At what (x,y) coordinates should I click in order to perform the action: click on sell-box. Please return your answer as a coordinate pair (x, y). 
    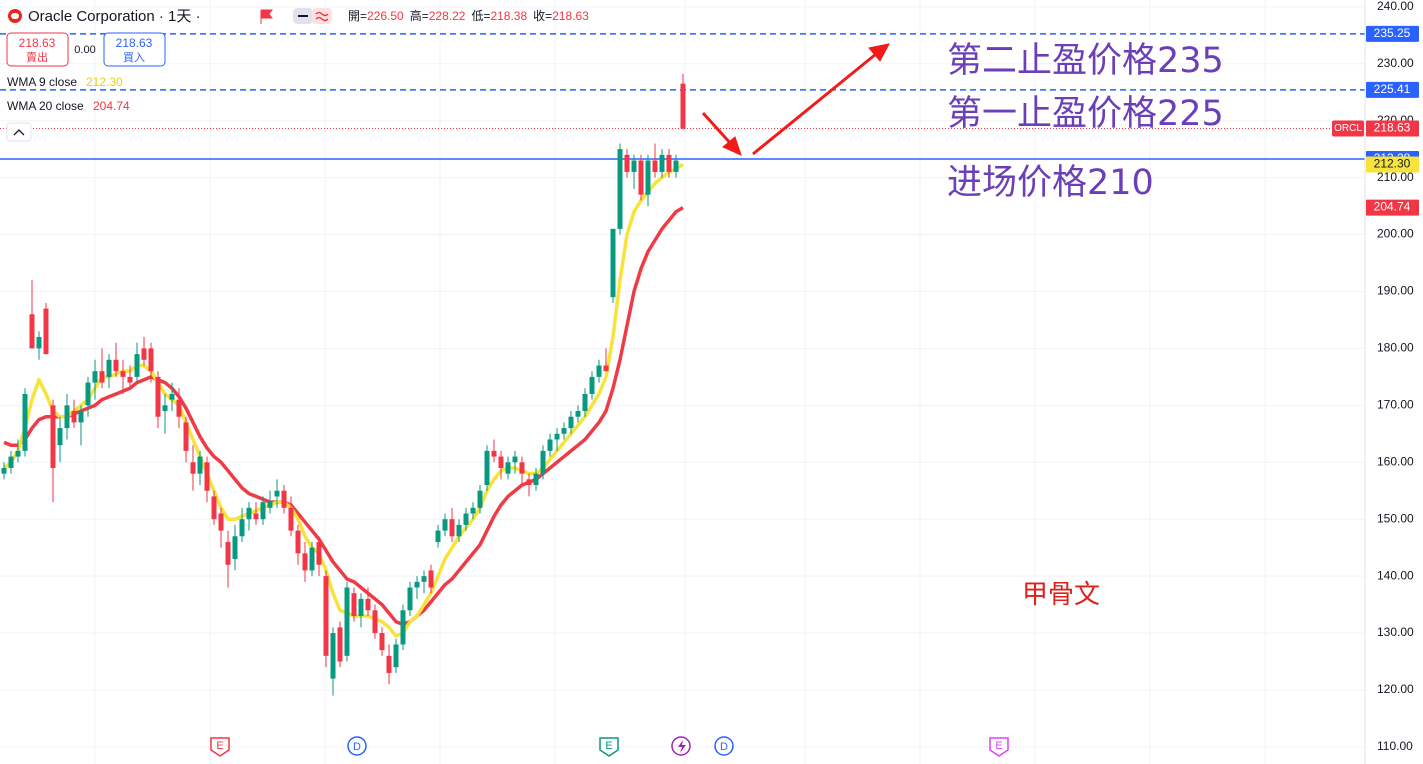
    Looking at the image, I should click on (37, 49).